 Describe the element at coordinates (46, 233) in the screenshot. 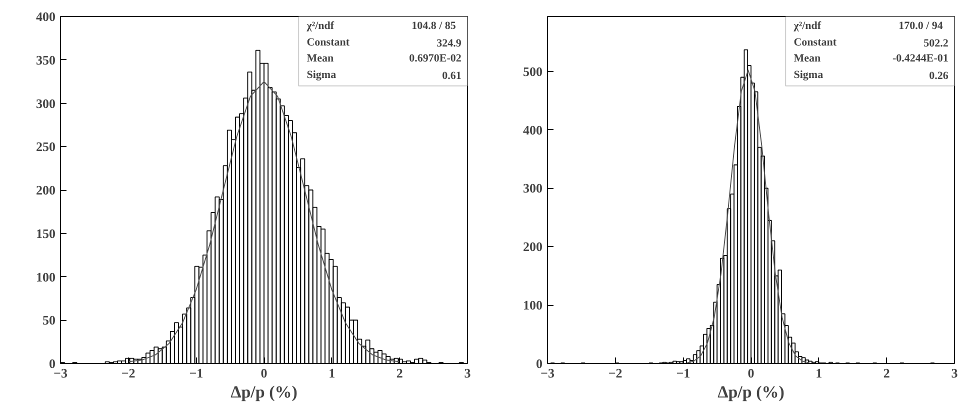

I see `y-tick-label: 150` at that location.